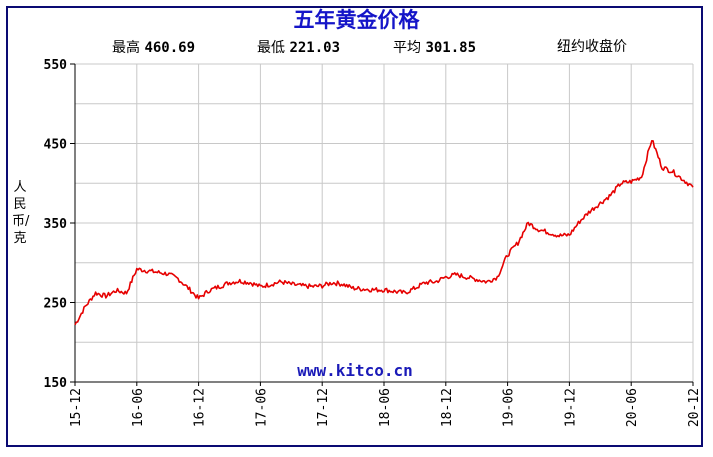 This screenshot has height=457, width=713. I want to click on stat-high: 最高 460.69, so click(153, 47).